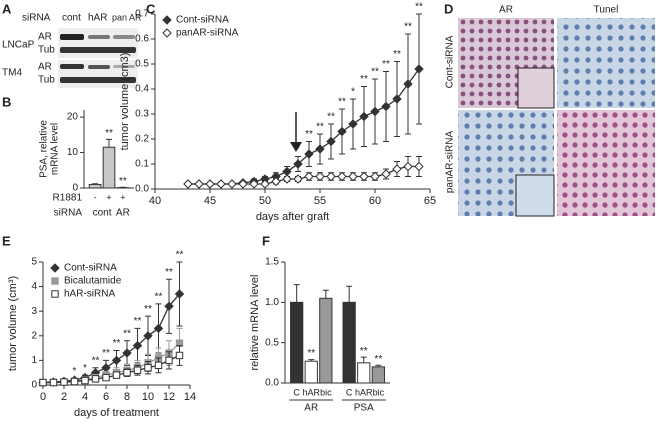 Image resolution: width=662 pixels, height=423 pixels. Describe the element at coordinates (535, 195) in the screenshot. I see `inset` at that location.